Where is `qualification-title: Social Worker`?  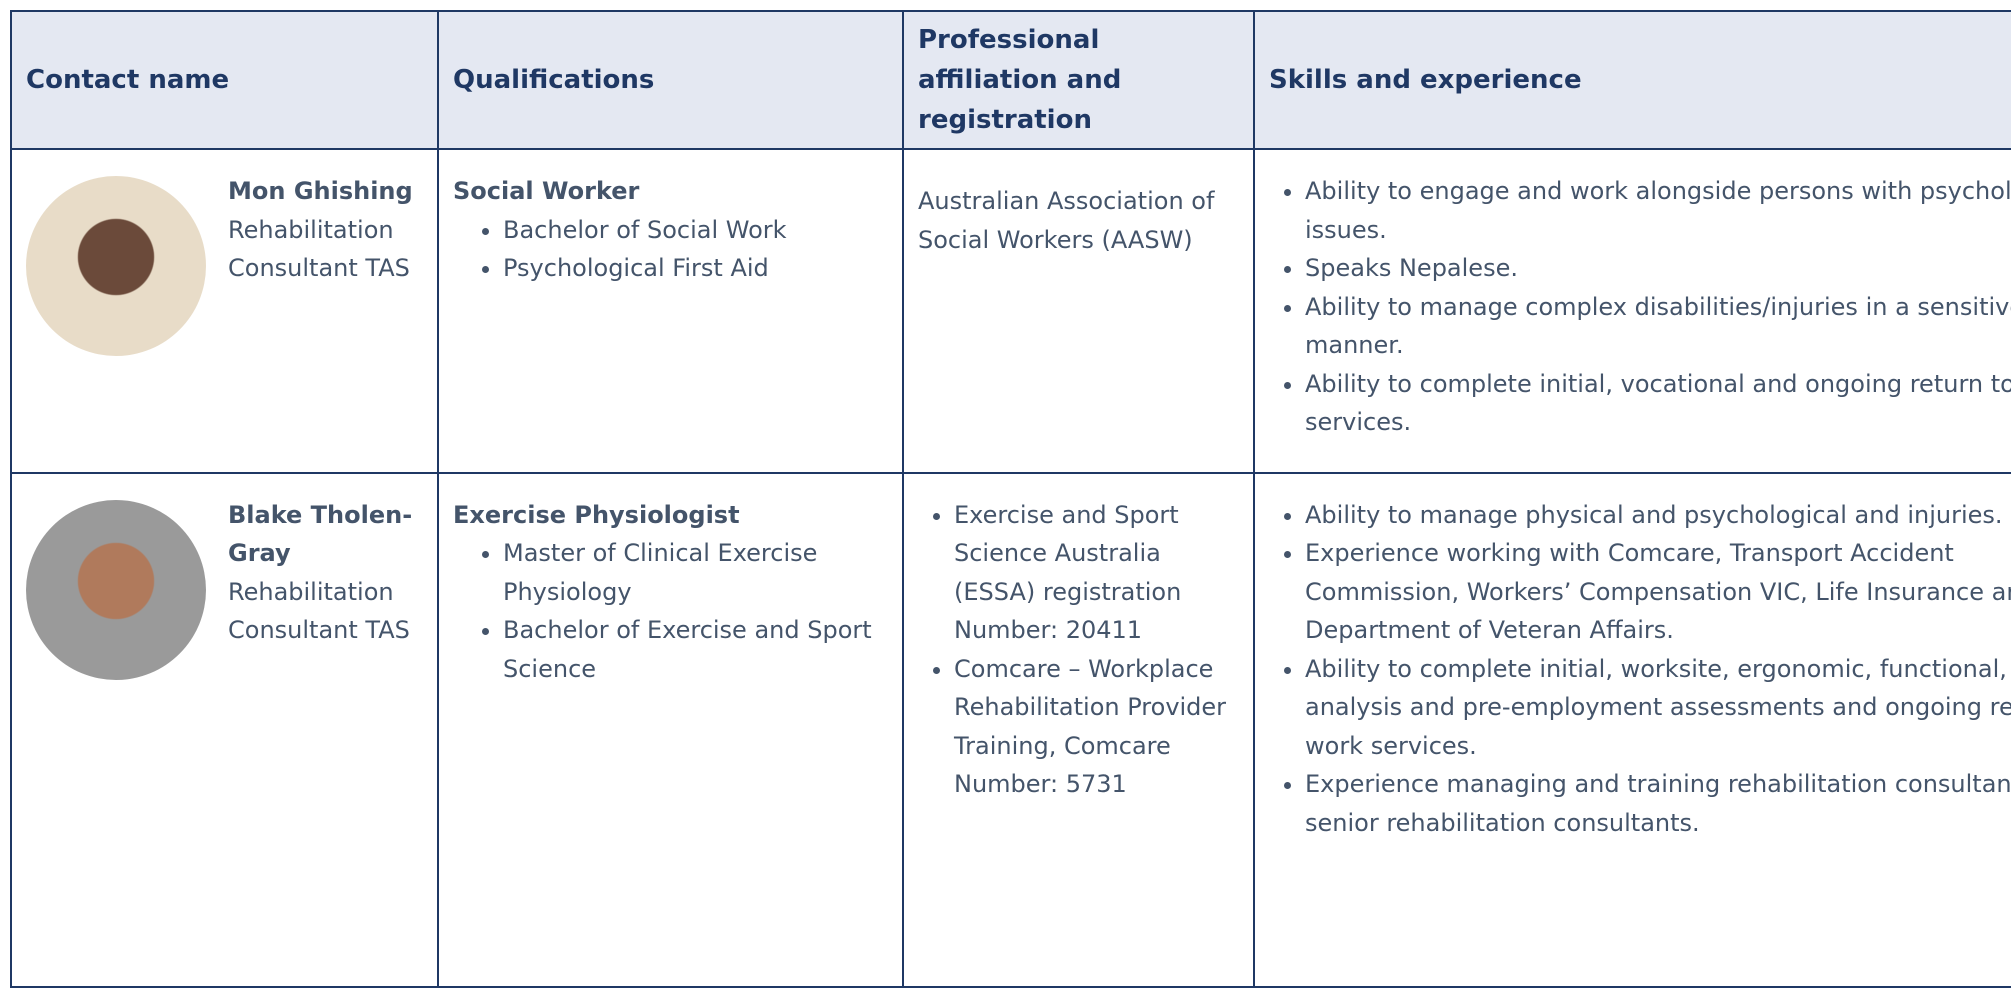
qualification-title: Social Worker is located at coordinates (546, 191).